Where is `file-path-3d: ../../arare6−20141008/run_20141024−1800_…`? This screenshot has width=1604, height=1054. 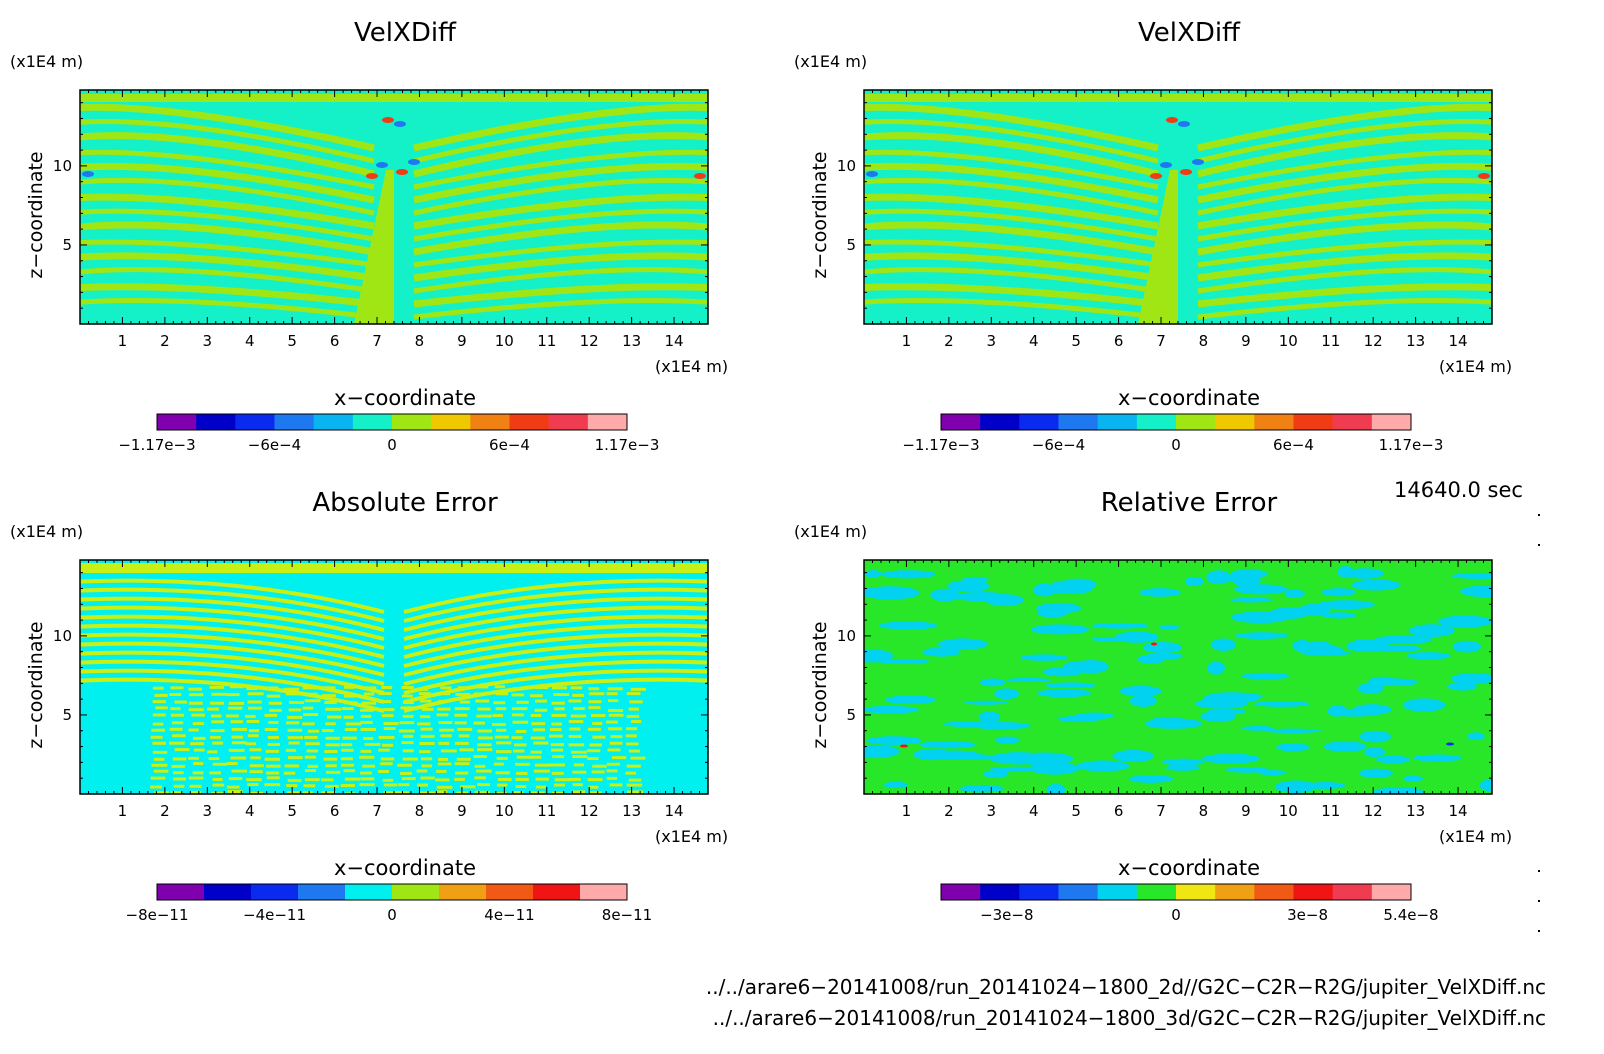
file-path-3d: ../../arare6−20141008/run_20141024−1800_… is located at coordinates (1129, 1018).